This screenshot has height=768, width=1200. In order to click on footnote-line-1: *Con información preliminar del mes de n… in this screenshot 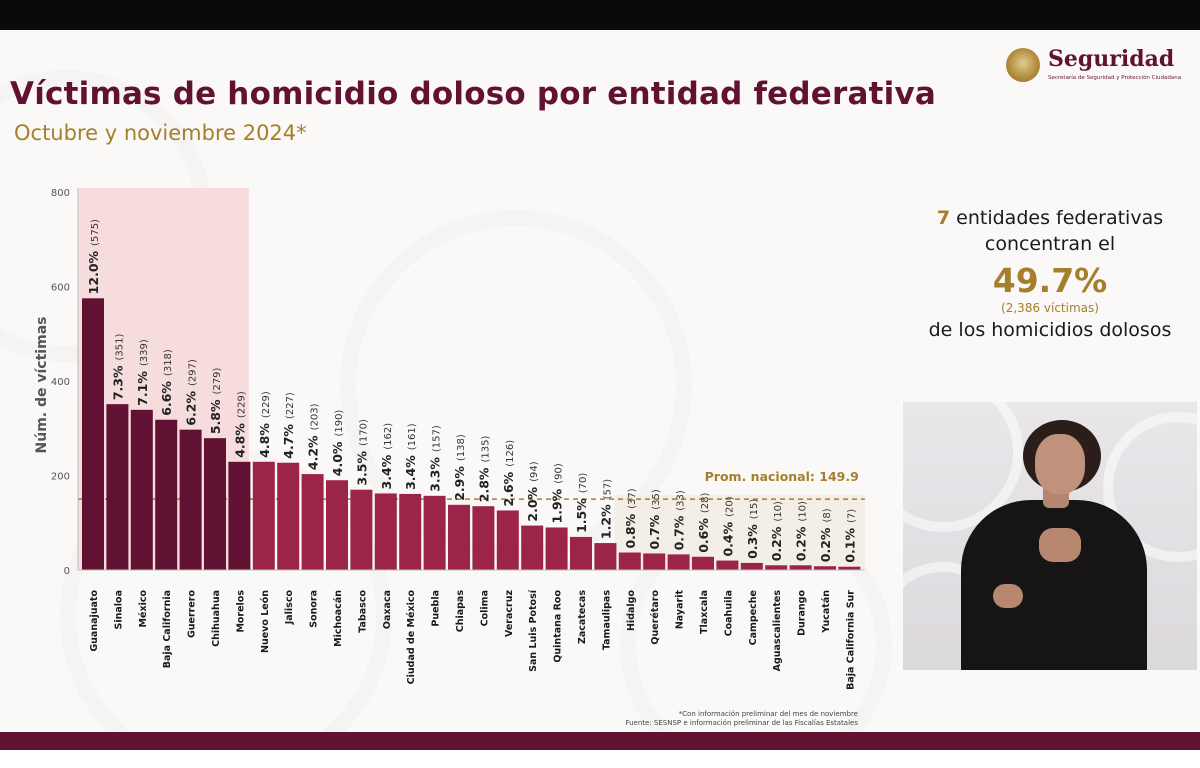, I will do `click(768, 714)`.